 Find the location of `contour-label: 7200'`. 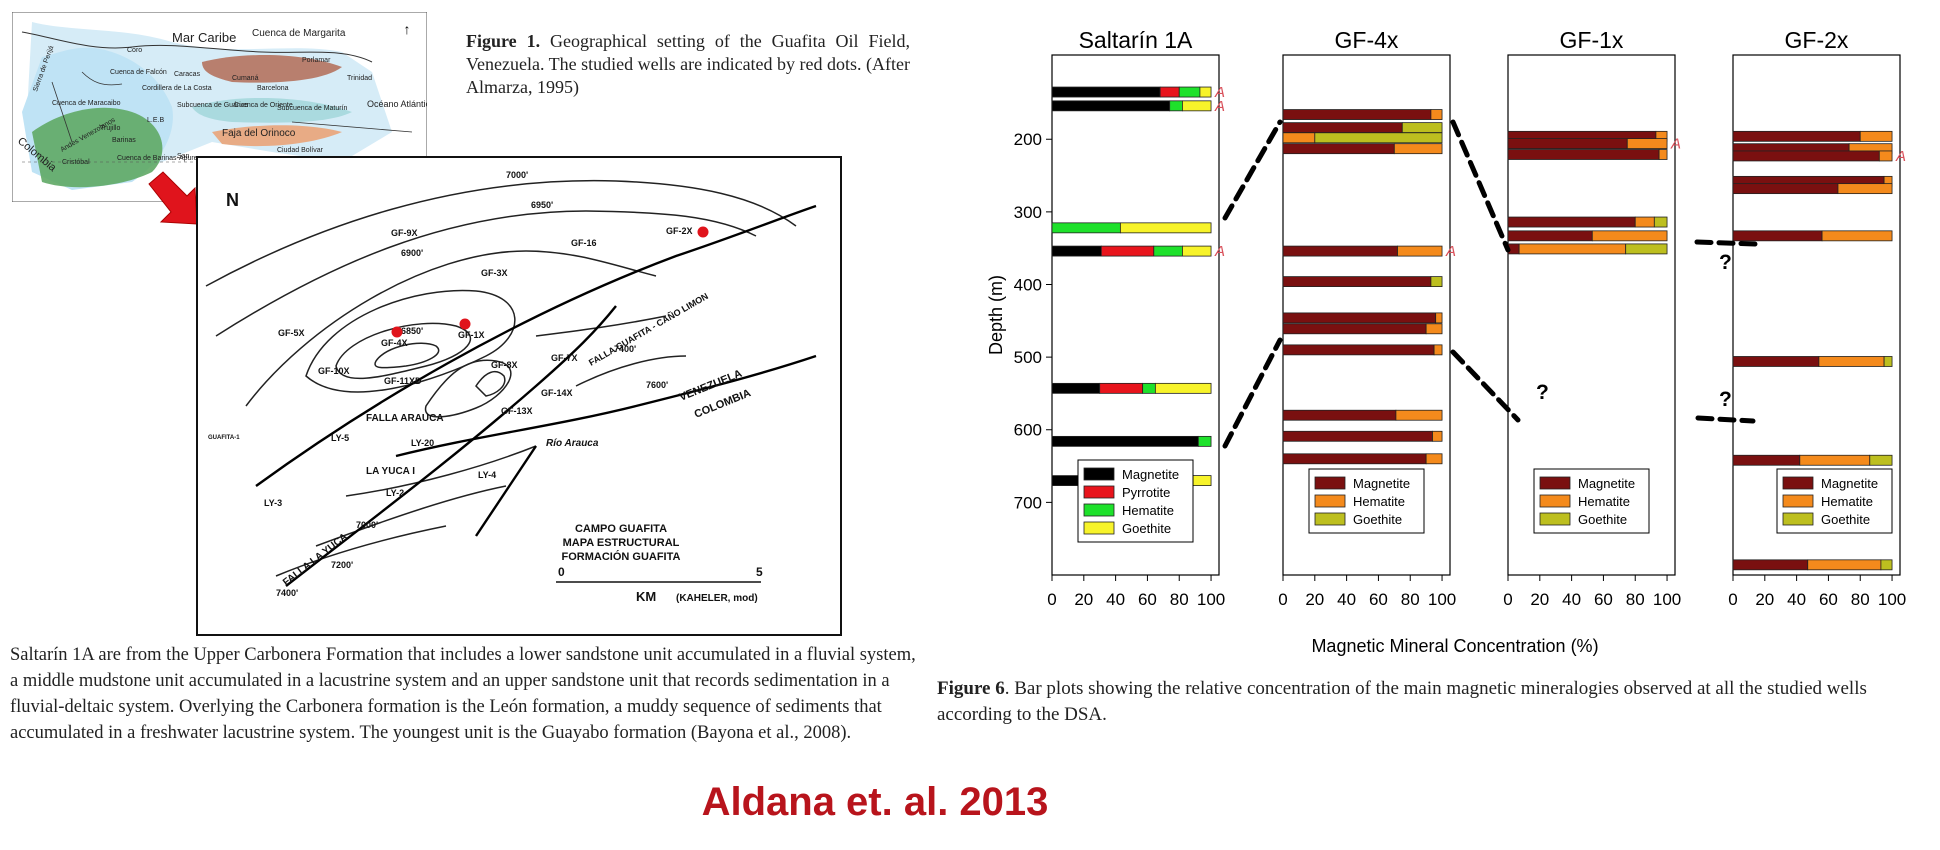

contour-label: 7200' is located at coordinates (342, 565).